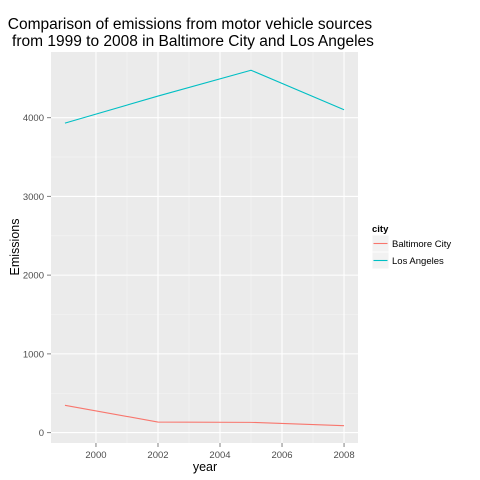 This screenshot has width=480, height=480. I want to click on y-axis-title: Emissions, so click(15, 247).